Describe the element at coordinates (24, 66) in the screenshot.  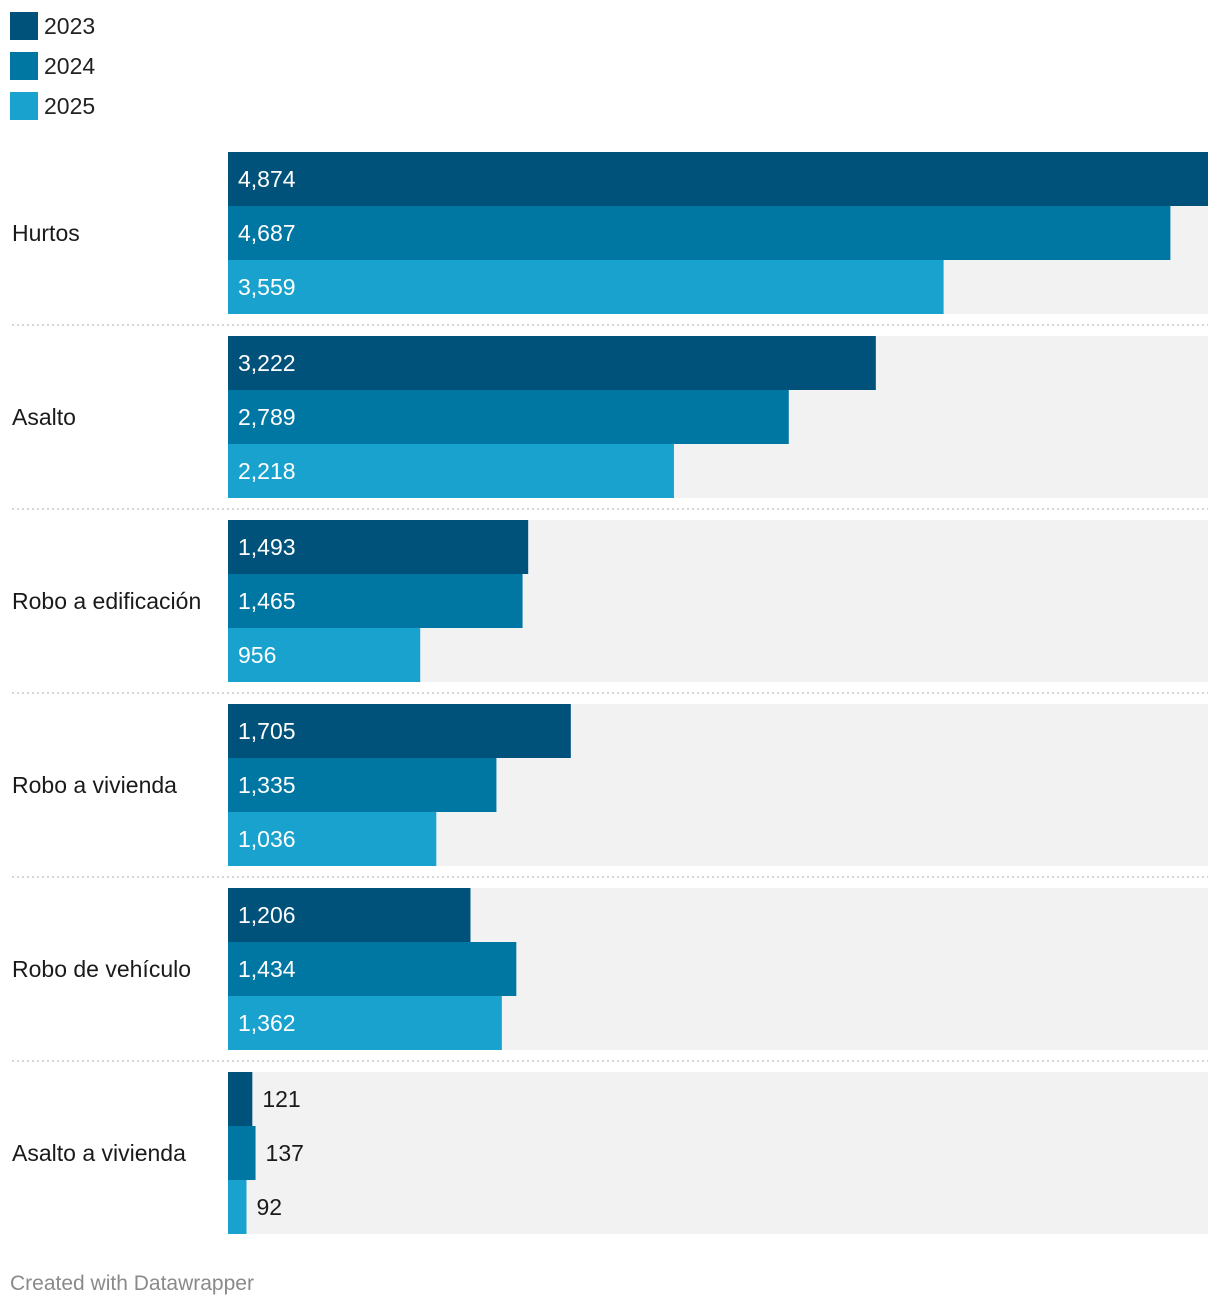
I see `legend-swatch-2024` at that location.